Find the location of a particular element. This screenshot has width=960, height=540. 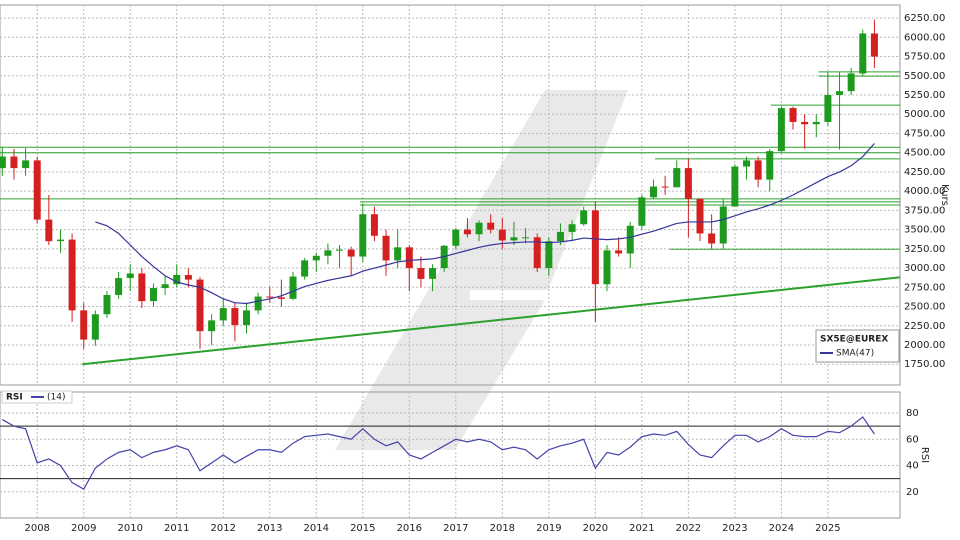

rsi-tick-label: 80 is located at coordinates (912, 413).